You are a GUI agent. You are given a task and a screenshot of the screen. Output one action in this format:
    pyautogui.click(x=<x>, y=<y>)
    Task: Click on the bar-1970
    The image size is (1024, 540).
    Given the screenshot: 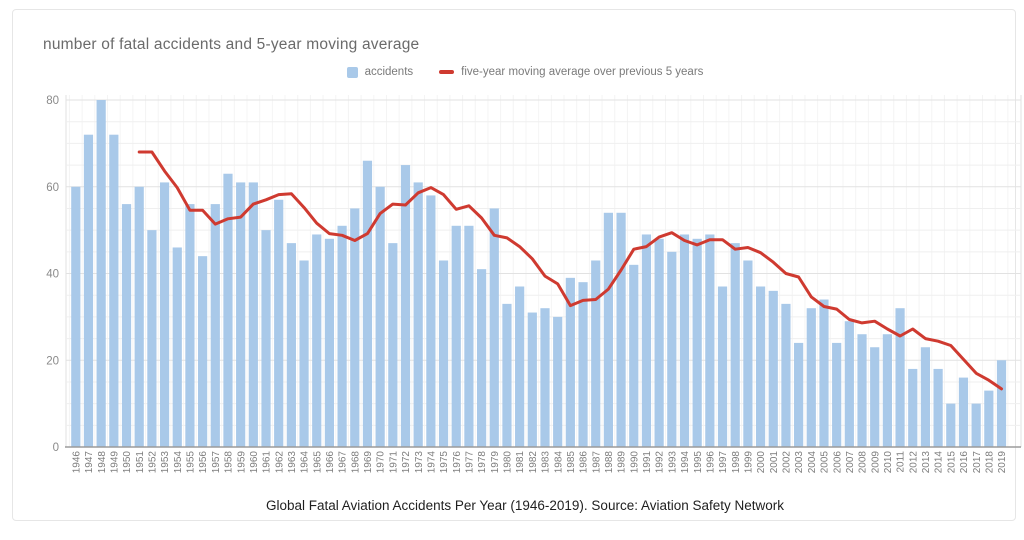 What is the action you would take?
    pyautogui.click(x=380, y=316)
    